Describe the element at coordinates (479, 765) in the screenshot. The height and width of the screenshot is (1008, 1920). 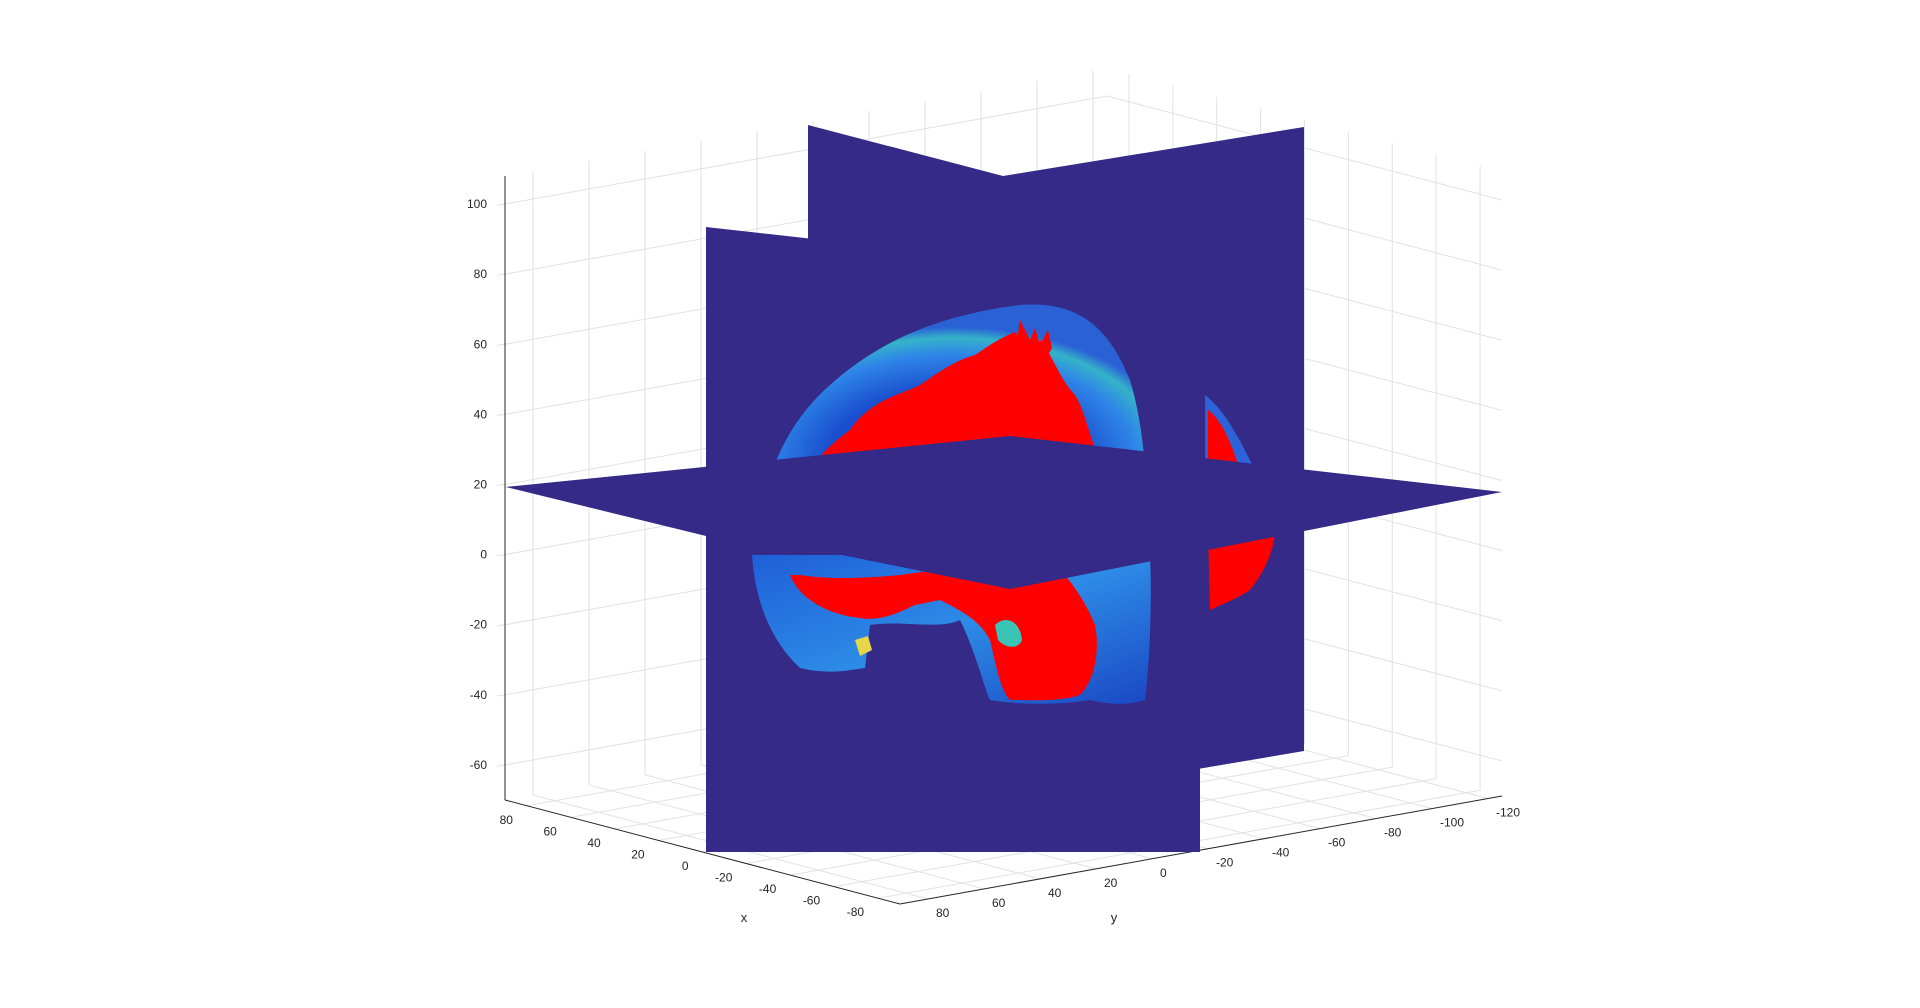
I see `z-tick-label: -60` at that location.